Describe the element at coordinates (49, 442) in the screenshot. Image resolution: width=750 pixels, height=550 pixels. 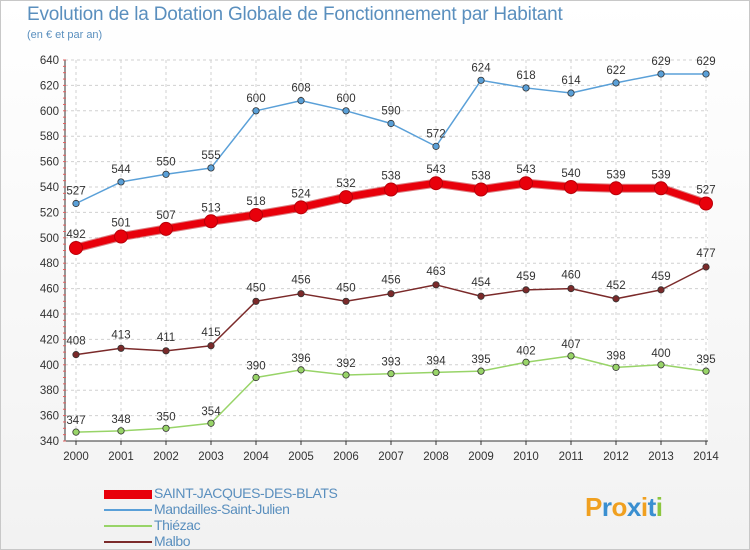
I see `y-tick-label: 340` at that location.